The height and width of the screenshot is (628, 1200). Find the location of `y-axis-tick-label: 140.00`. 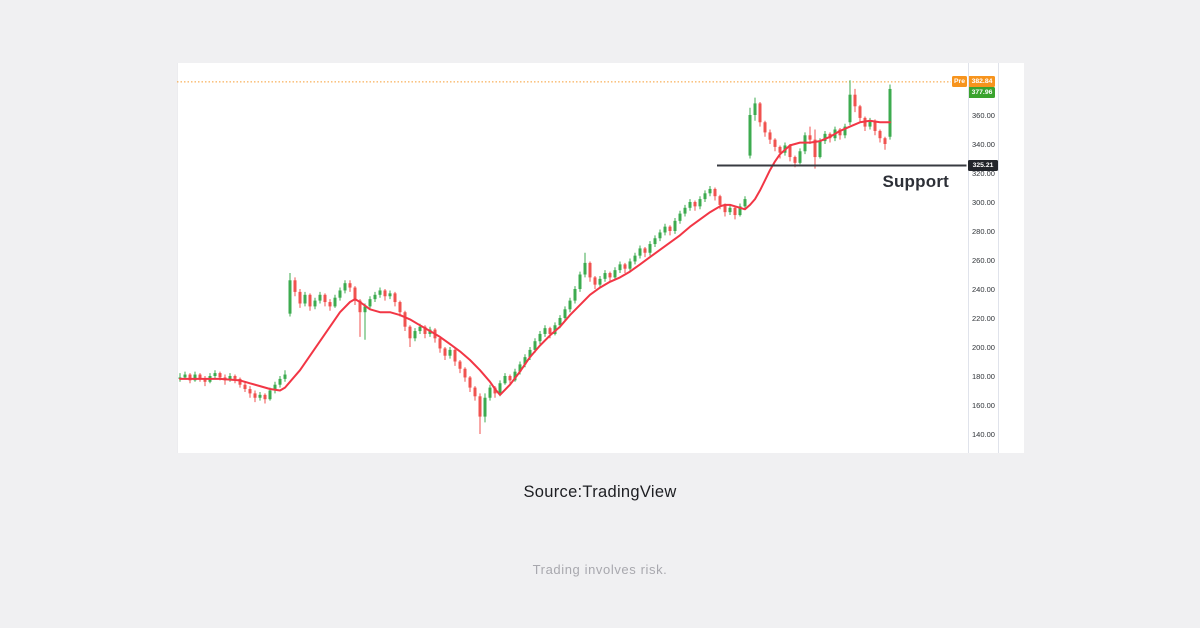

y-axis-tick-label: 140.00 is located at coordinates (983, 434).